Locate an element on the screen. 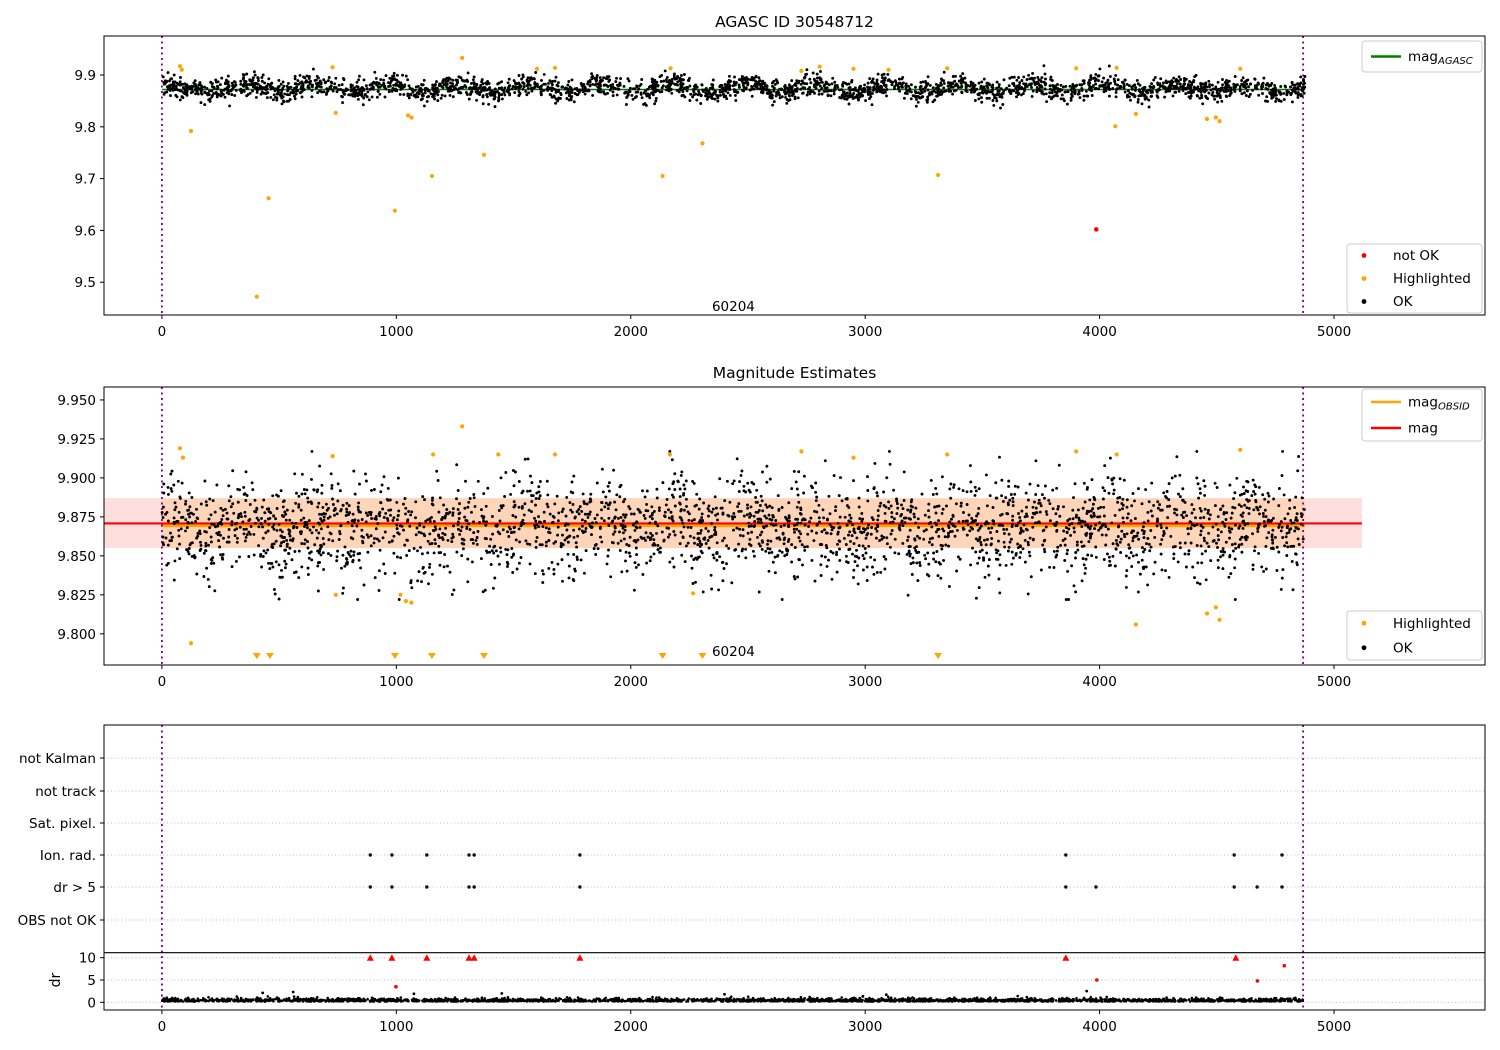 The height and width of the screenshot is (1050, 1500). flag-category-label: not Kalman is located at coordinates (57, 759).